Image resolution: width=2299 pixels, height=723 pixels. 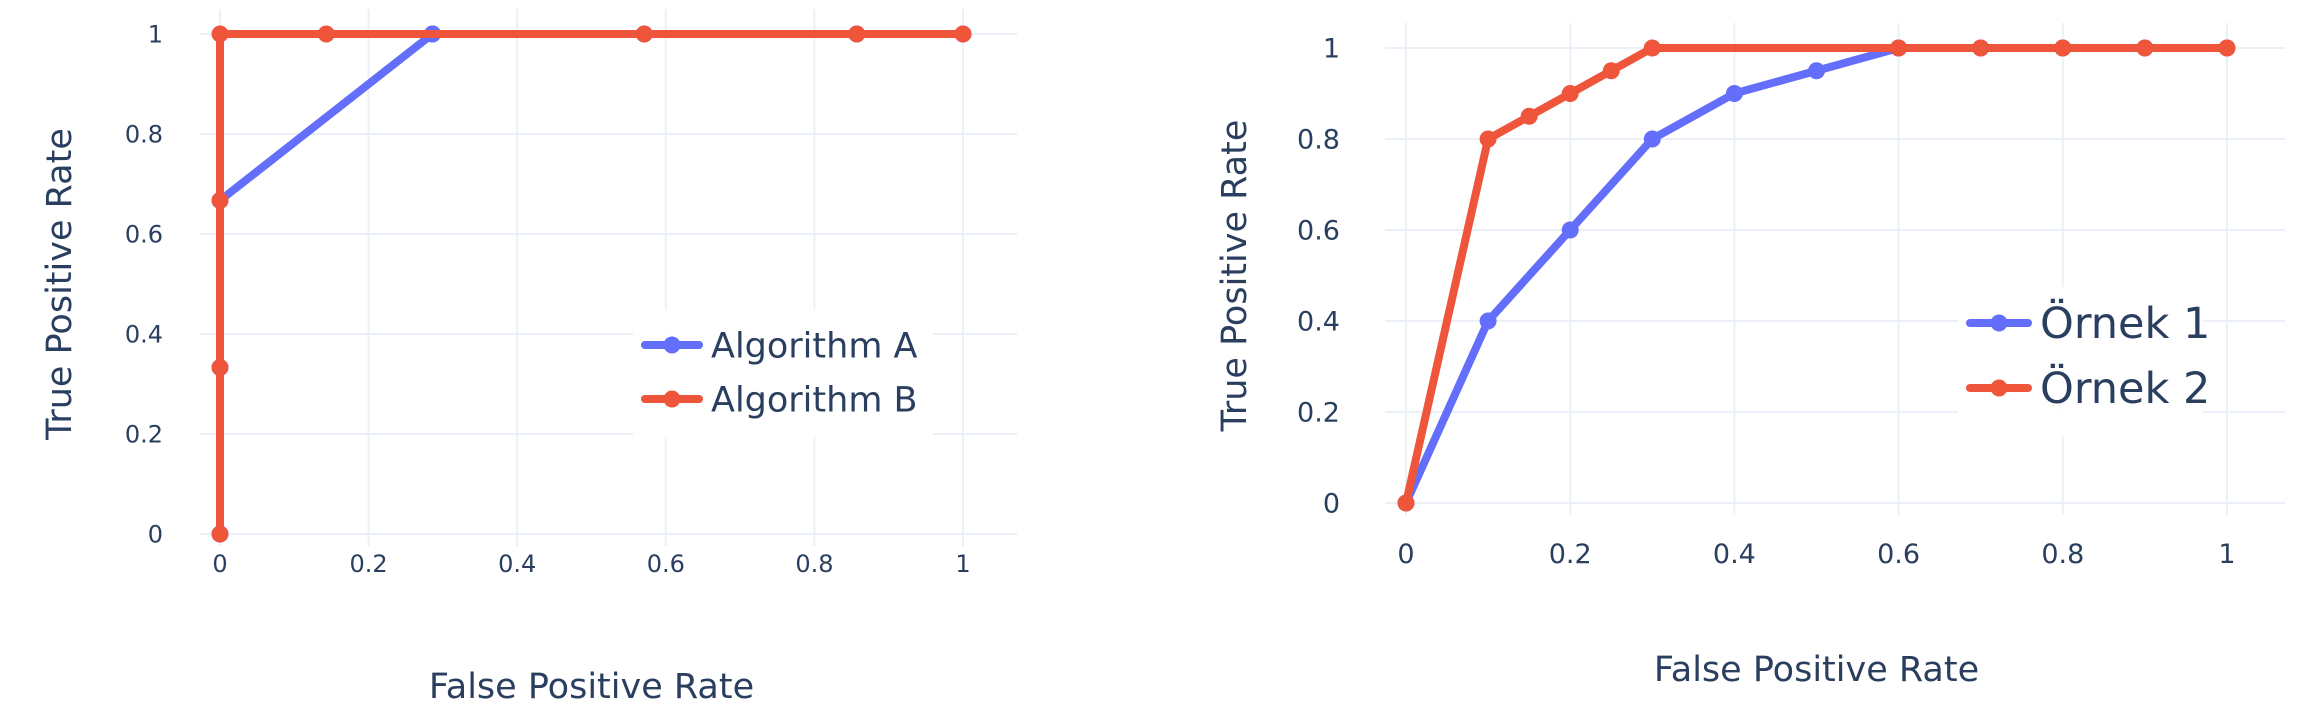 What do you see at coordinates (814, 346) in the screenshot?
I see `legend-label: Algorithm A` at bounding box center [814, 346].